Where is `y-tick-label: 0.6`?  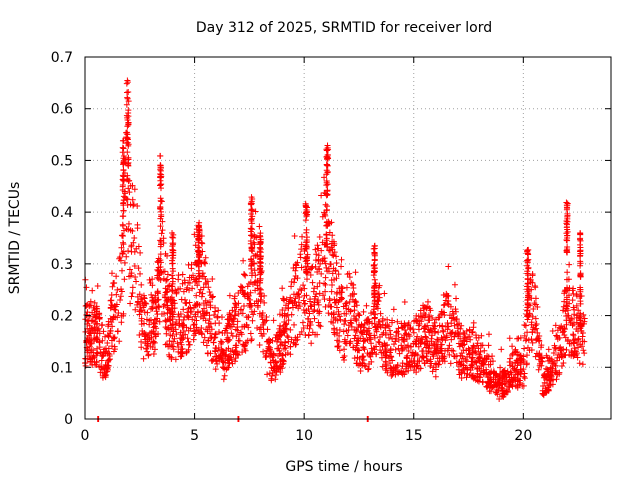
y-tick-label: 0.6 is located at coordinates (62, 110).